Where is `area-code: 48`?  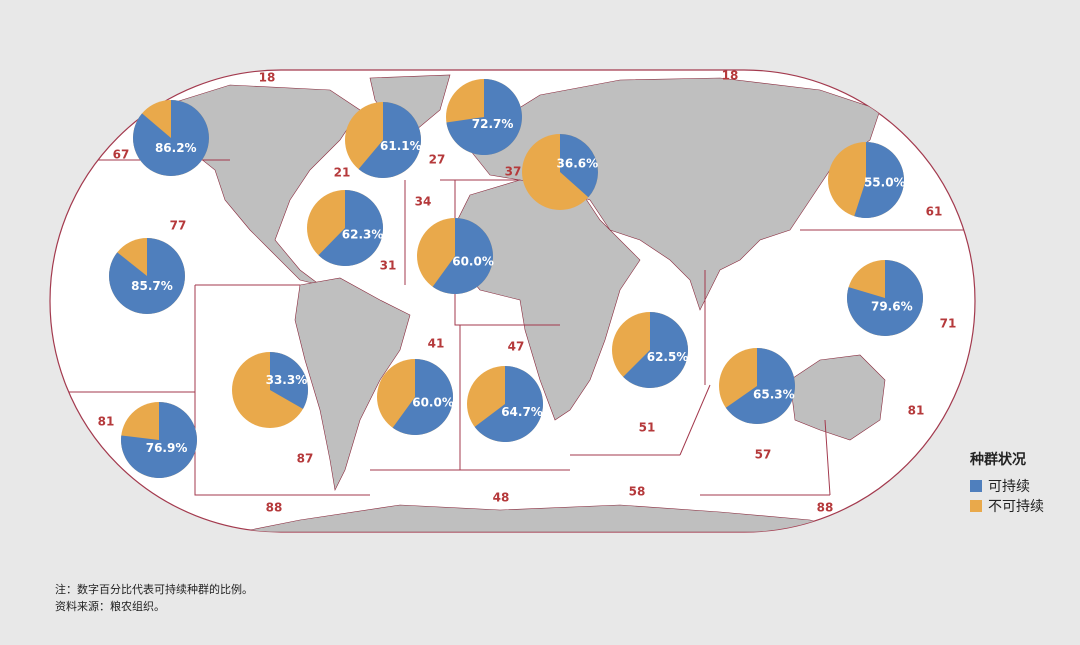
area-code: 48 is located at coordinates (501, 498).